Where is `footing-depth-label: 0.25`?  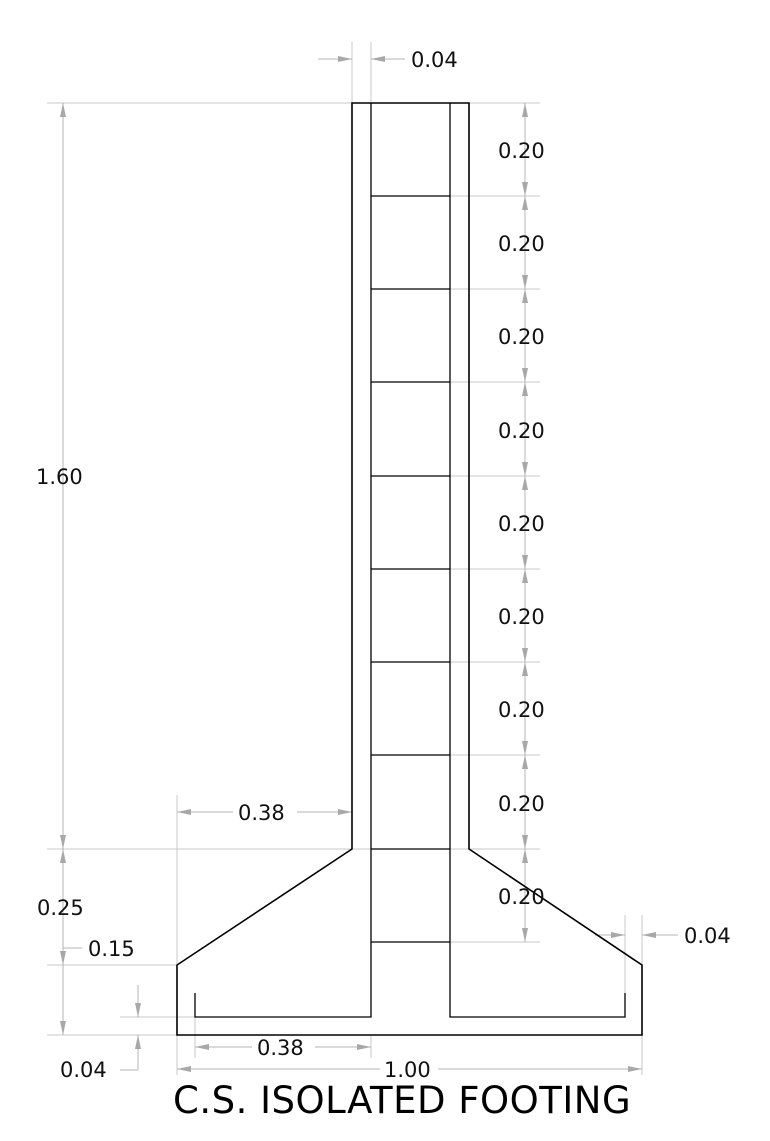 footing-depth-label: 0.25 is located at coordinates (60, 908).